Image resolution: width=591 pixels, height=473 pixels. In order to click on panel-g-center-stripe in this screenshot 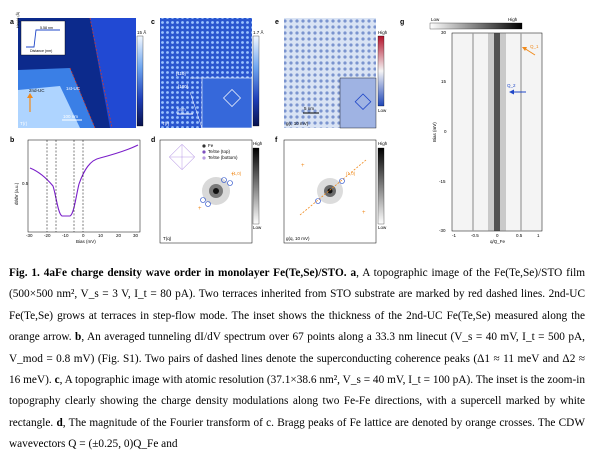, I will do `click(497, 132)`.